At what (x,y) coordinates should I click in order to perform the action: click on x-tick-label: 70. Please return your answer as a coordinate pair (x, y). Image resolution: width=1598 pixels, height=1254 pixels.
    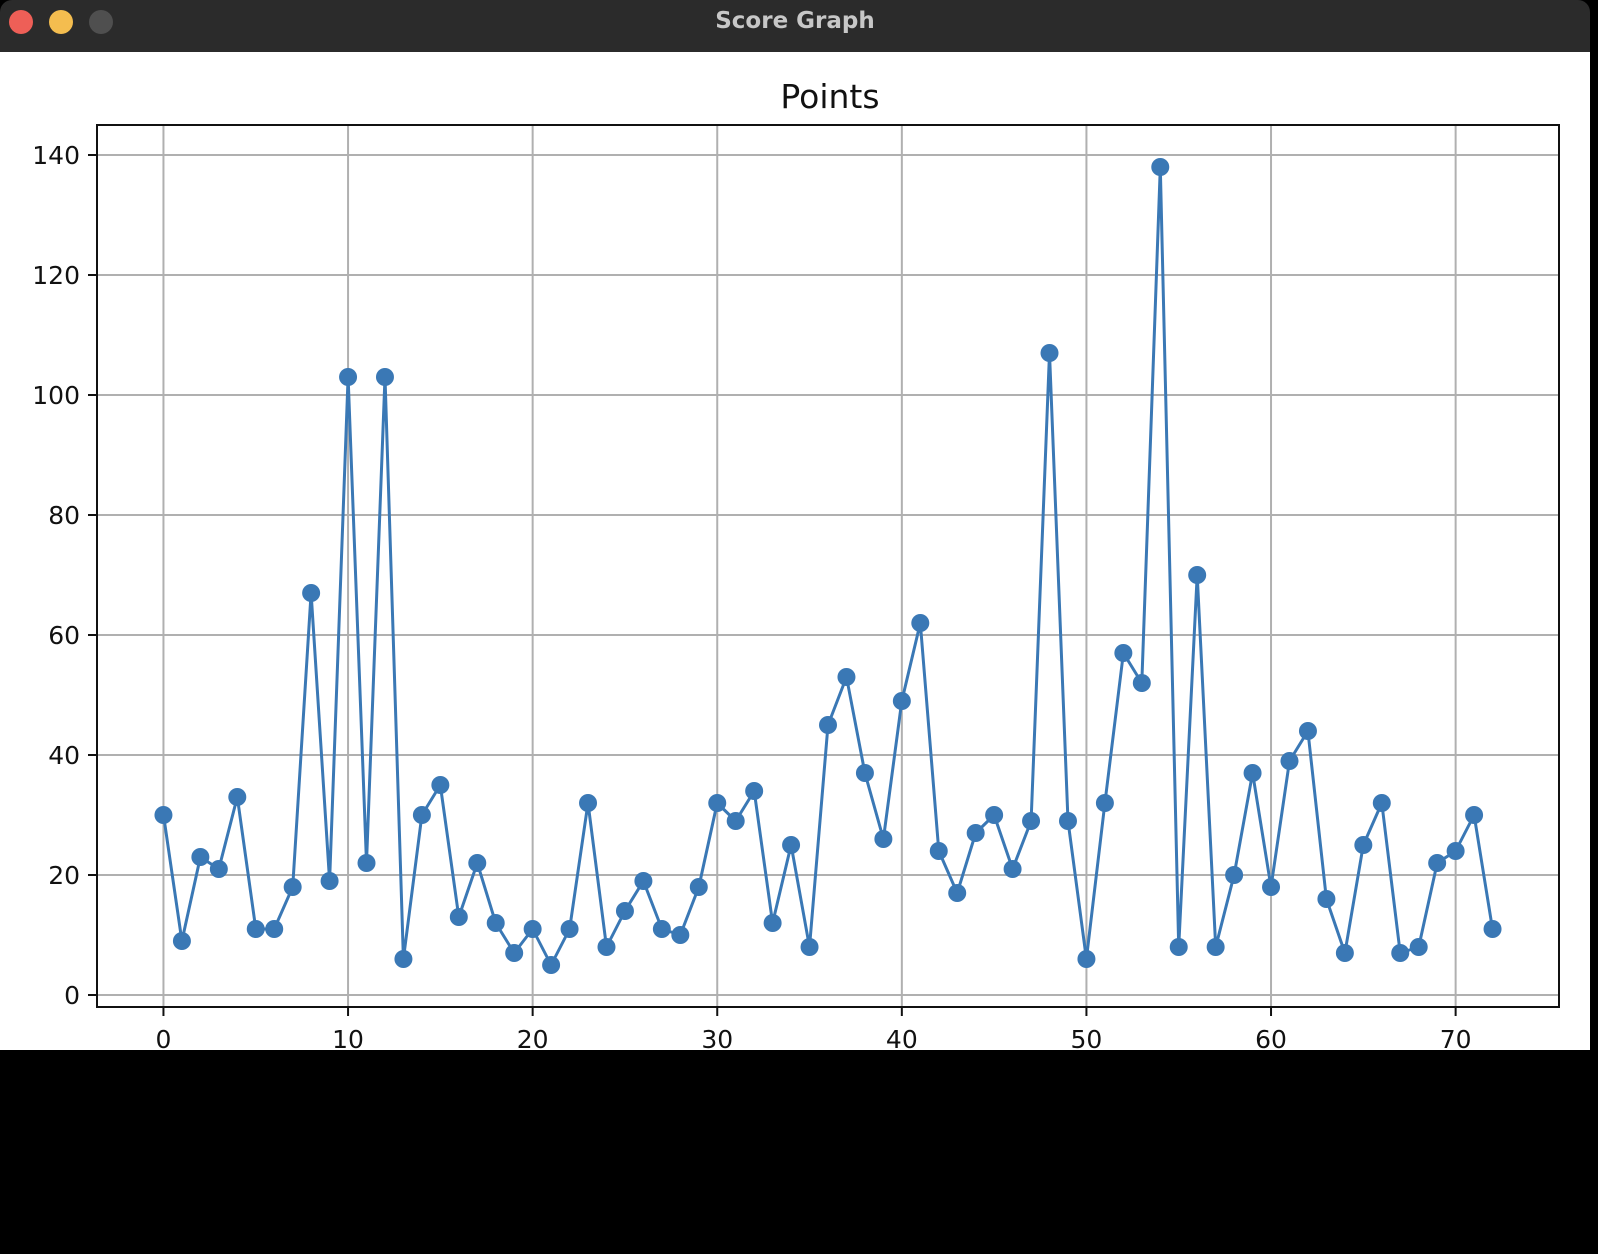
    Looking at the image, I should click on (1456, 1037).